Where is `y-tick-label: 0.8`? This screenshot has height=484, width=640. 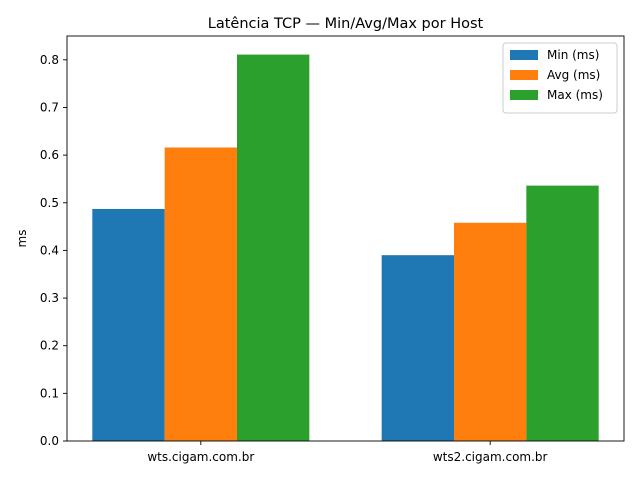
y-tick-label: 0.8 is located at coordinates (49, 60).